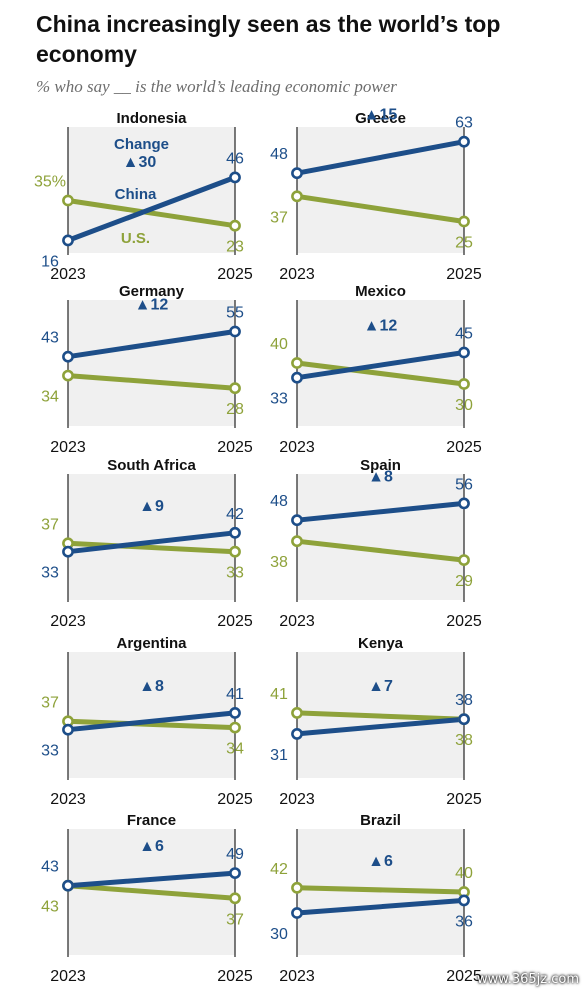  I want to click on china-data-label: 42, so click(235, 514).